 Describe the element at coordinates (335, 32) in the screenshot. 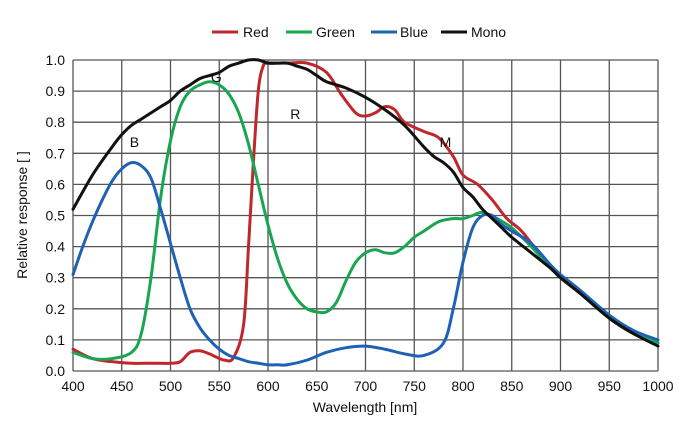

I see `legend-label-green: Green` at that location.